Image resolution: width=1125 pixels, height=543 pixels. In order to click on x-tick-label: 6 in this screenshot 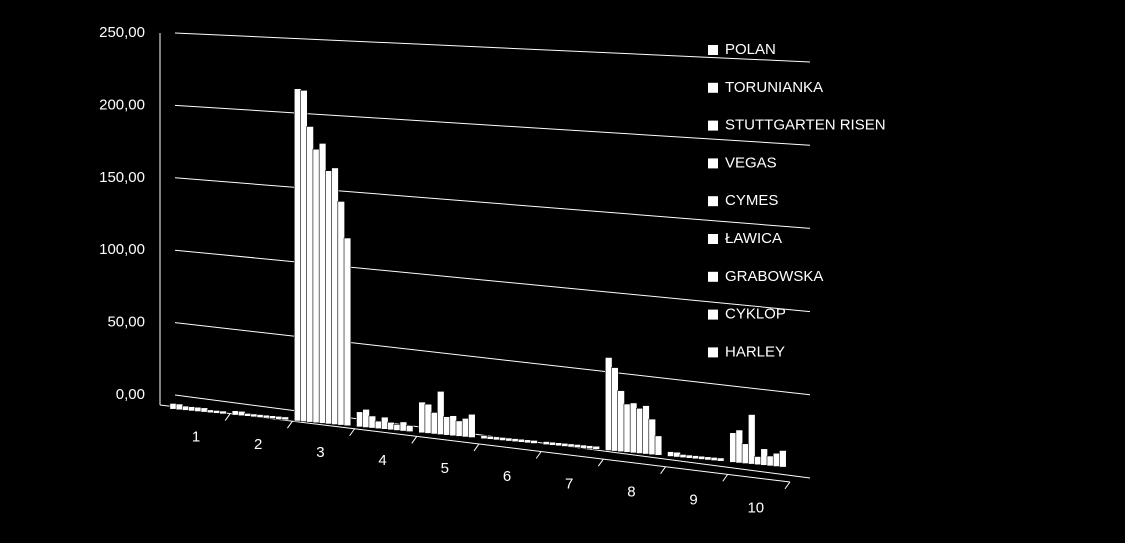, I will do `click(507, 476)`.